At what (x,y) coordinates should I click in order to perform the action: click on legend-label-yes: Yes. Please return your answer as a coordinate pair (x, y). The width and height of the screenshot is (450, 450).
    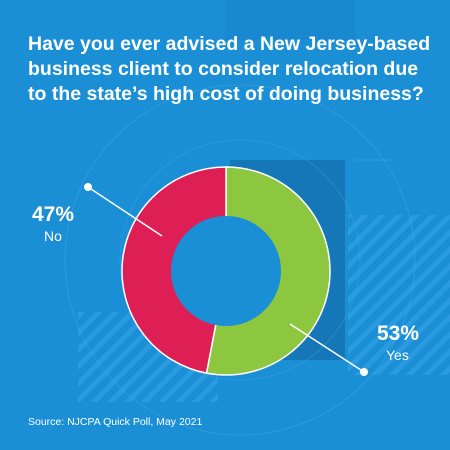
    Looking at the image, I should click on (397, 355).